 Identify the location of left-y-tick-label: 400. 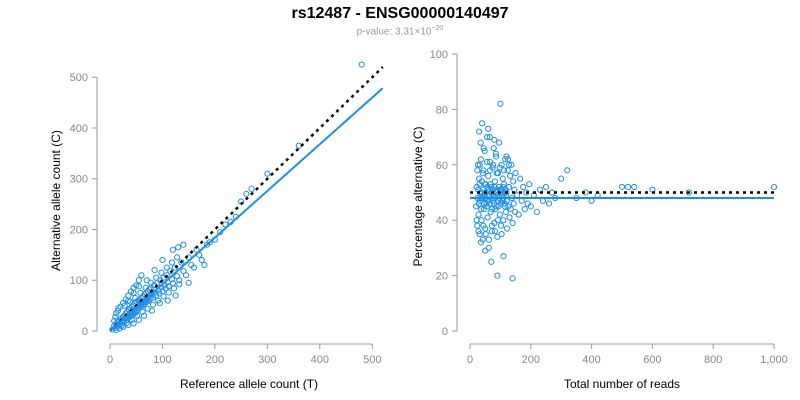
(79, 129).